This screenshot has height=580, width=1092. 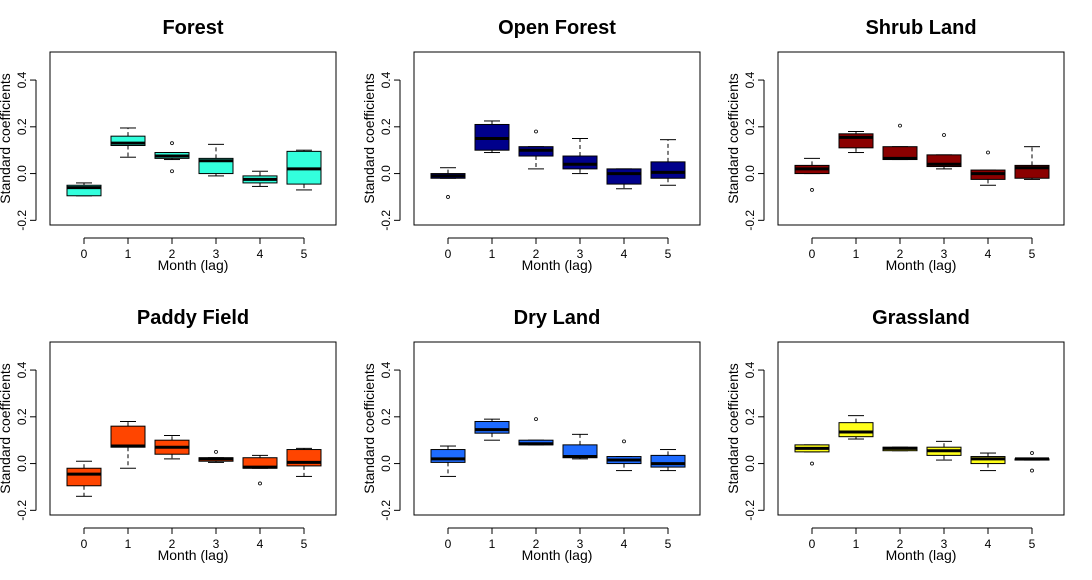 I want to click on chart-title: Dry Land, so click(x=557, y=318).